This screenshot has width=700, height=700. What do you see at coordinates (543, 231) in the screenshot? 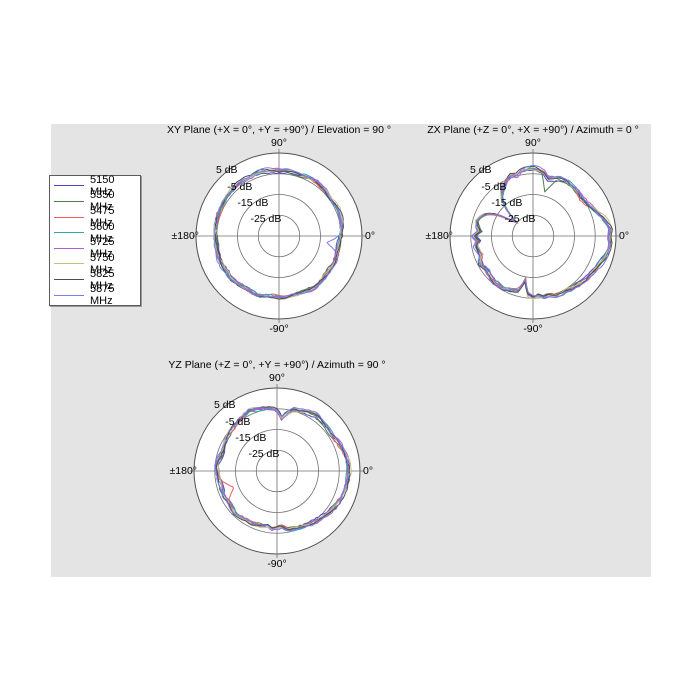
I see `trace-5825-mhz` at bounding box center [543, 231].